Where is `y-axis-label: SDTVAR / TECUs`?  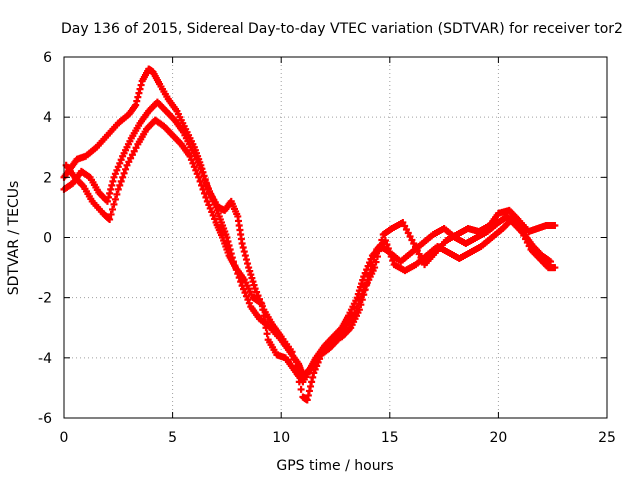
y-axis-label: SDTVAR / TECUs is located at coordinates (14, 238).